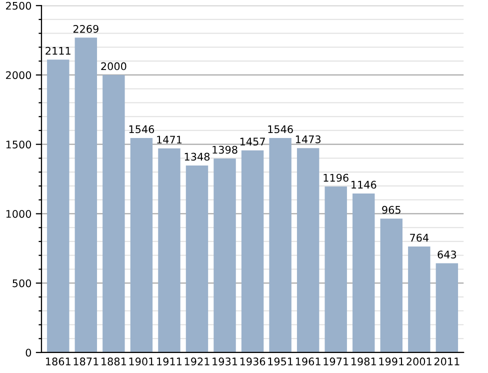  I want to click on data-label: 764, so click(419, 238).